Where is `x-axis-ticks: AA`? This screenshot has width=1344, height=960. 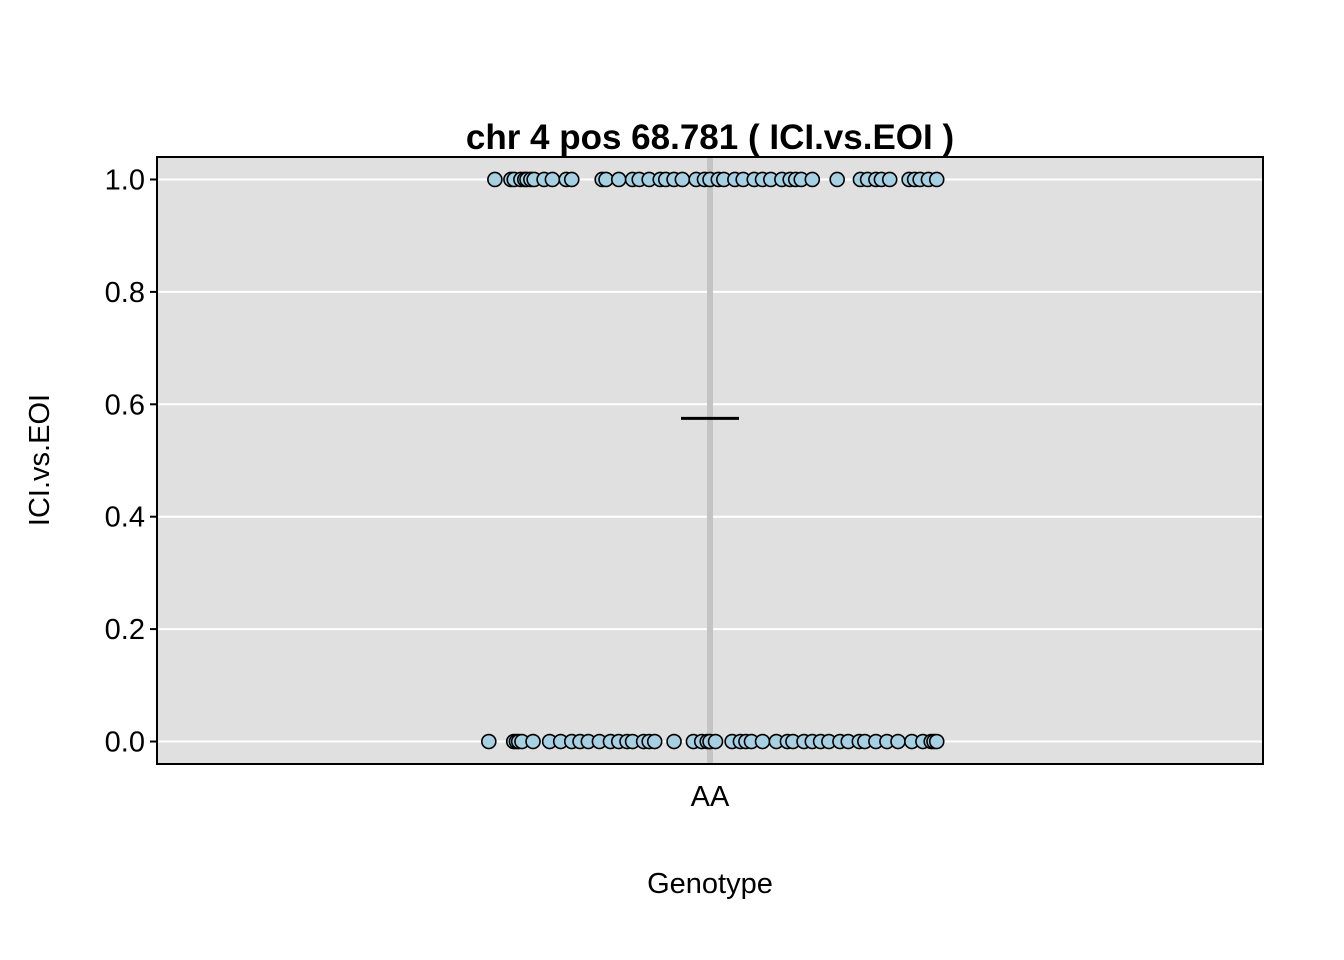
x-axis-ticks: AA is located at coordinates (710, 797).